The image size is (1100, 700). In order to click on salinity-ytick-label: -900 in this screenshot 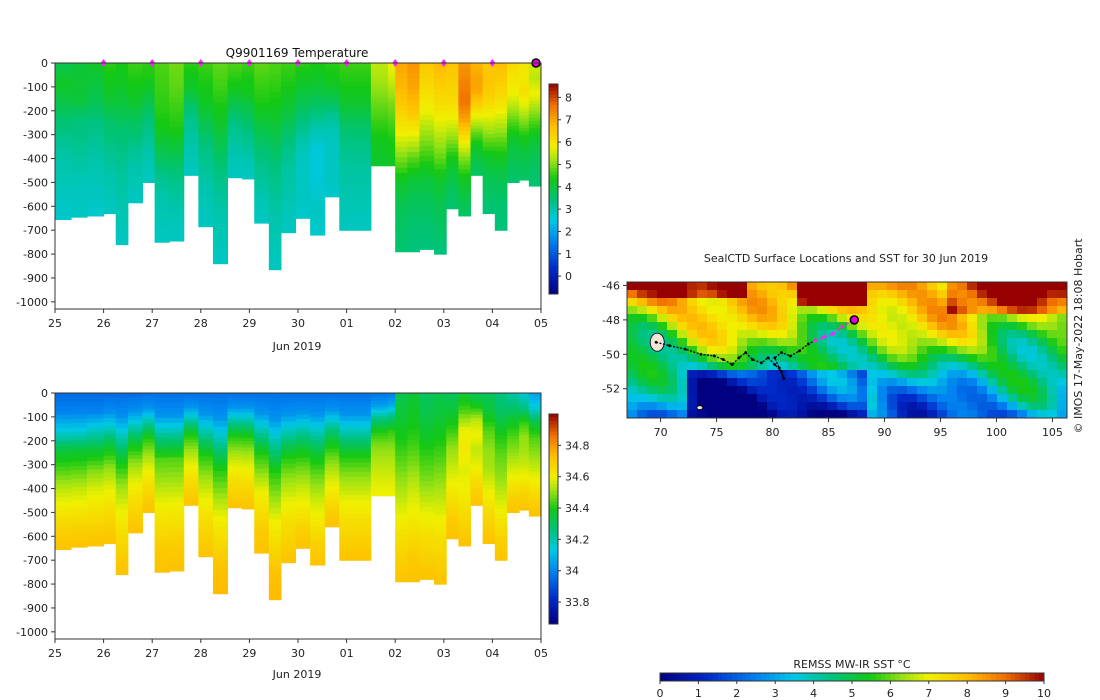, I will do `click(35, 608)`.